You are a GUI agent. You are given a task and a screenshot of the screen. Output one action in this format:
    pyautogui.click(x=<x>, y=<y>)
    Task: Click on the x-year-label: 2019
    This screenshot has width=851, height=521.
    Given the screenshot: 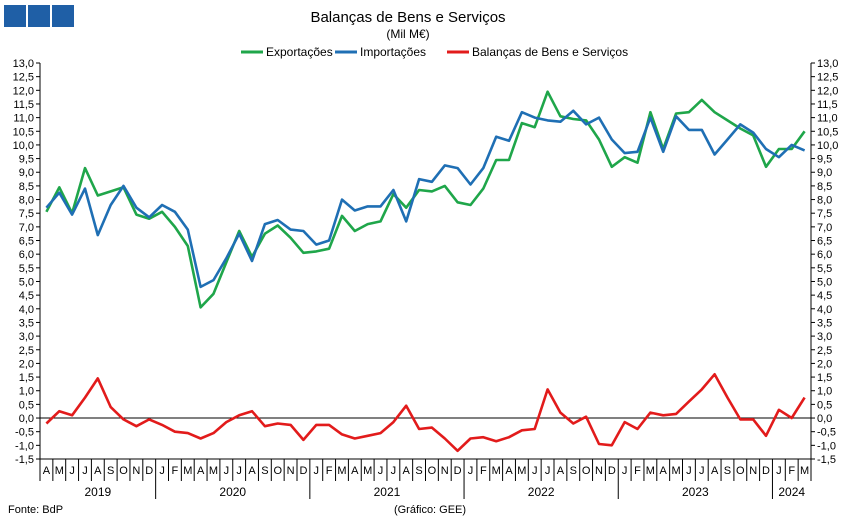 What is the action you would take?
    pyautogui.click(x=97, y=492)
    